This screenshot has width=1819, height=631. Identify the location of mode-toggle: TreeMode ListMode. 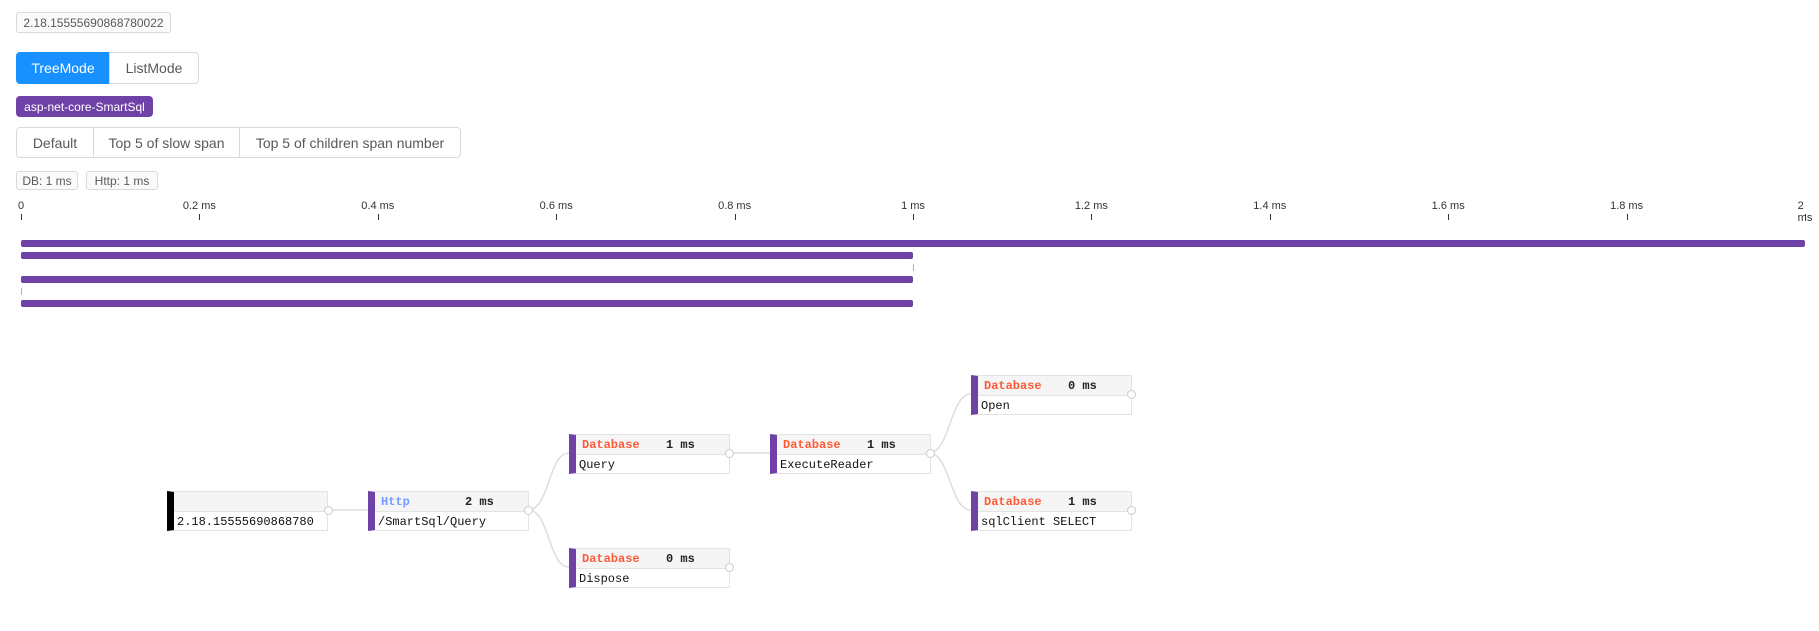
(107, 68).